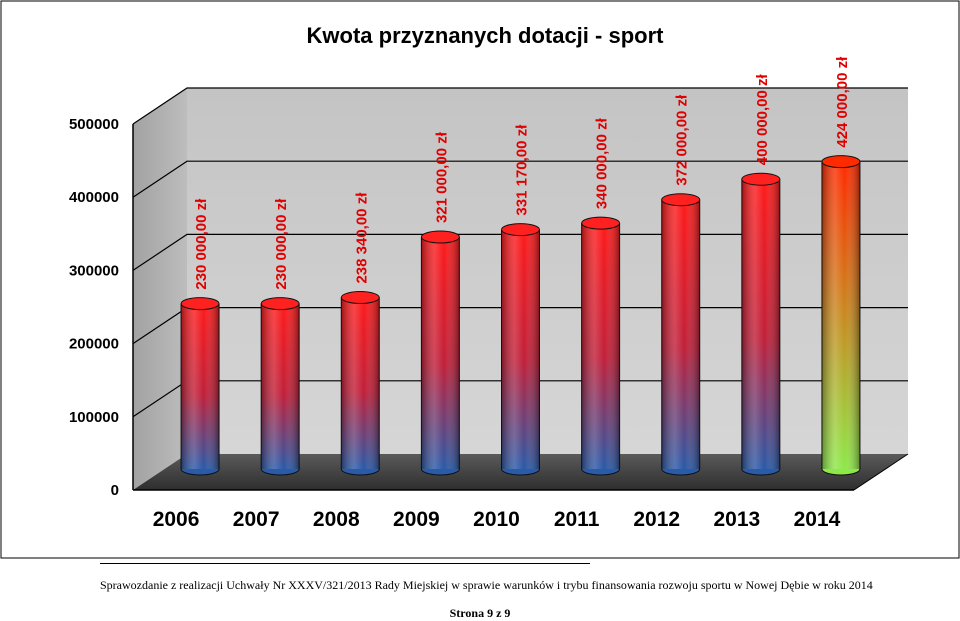 This screenshot has width=960, height=621. Describe the element at coordinates (577, 519) in the screenshot. I see `x-tick-label: 2011` at that location.